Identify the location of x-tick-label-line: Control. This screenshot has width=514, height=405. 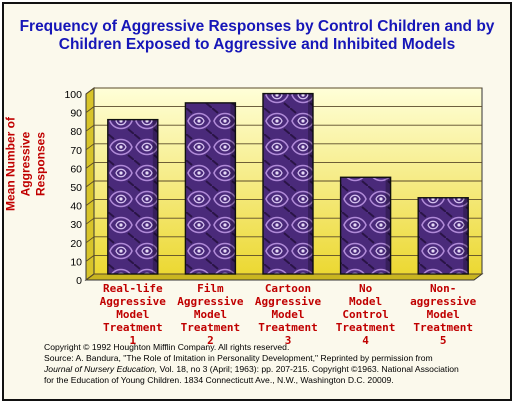
(365, 314).